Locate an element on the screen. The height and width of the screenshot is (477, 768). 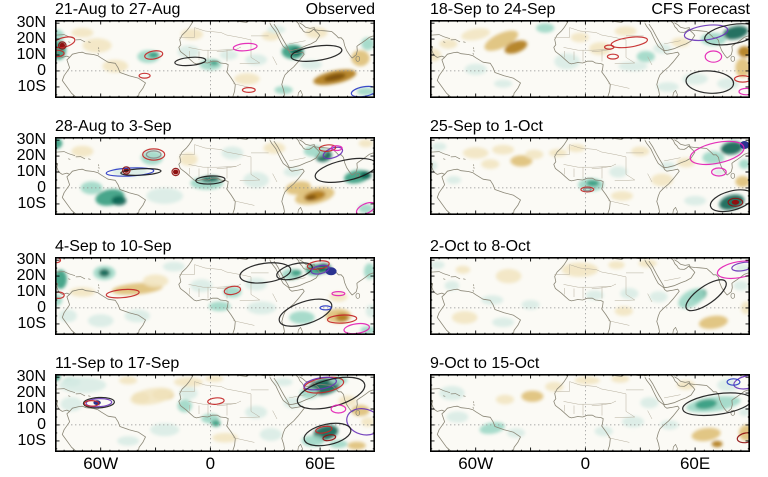
map-panel-forecast-week4: 9-Oct to 15-Oct is located at coordinates (590, 403).